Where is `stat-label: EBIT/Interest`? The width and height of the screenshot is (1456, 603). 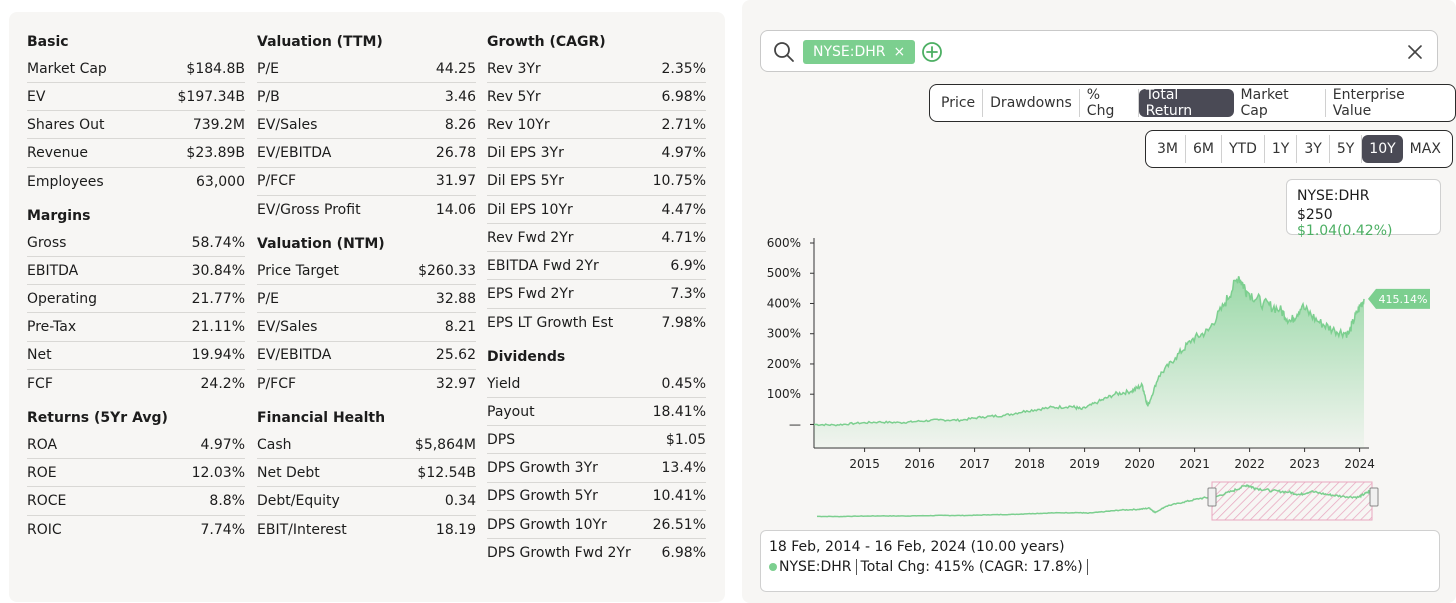
stat-label: EBIT/Interest is located at coordinates (302, 529).